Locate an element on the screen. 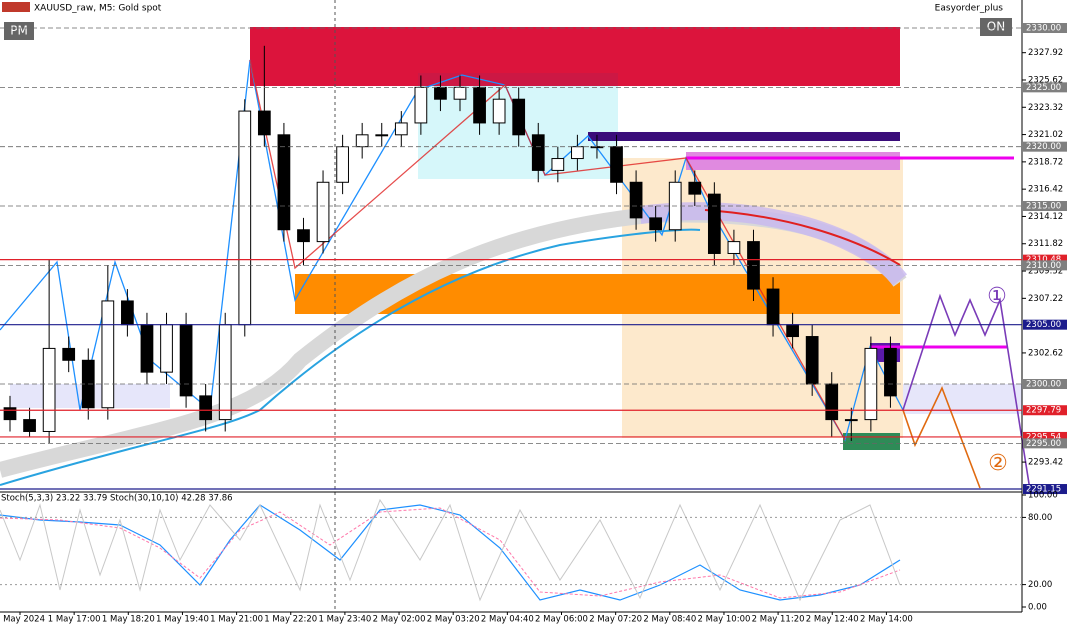 The height and width of the screenshot is (629, 1067). time-label: 1 May 2024 is located at coordinates (22, 620).